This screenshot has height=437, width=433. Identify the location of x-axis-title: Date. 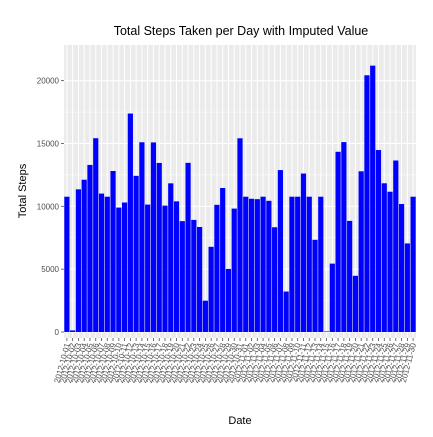
(239, 421).